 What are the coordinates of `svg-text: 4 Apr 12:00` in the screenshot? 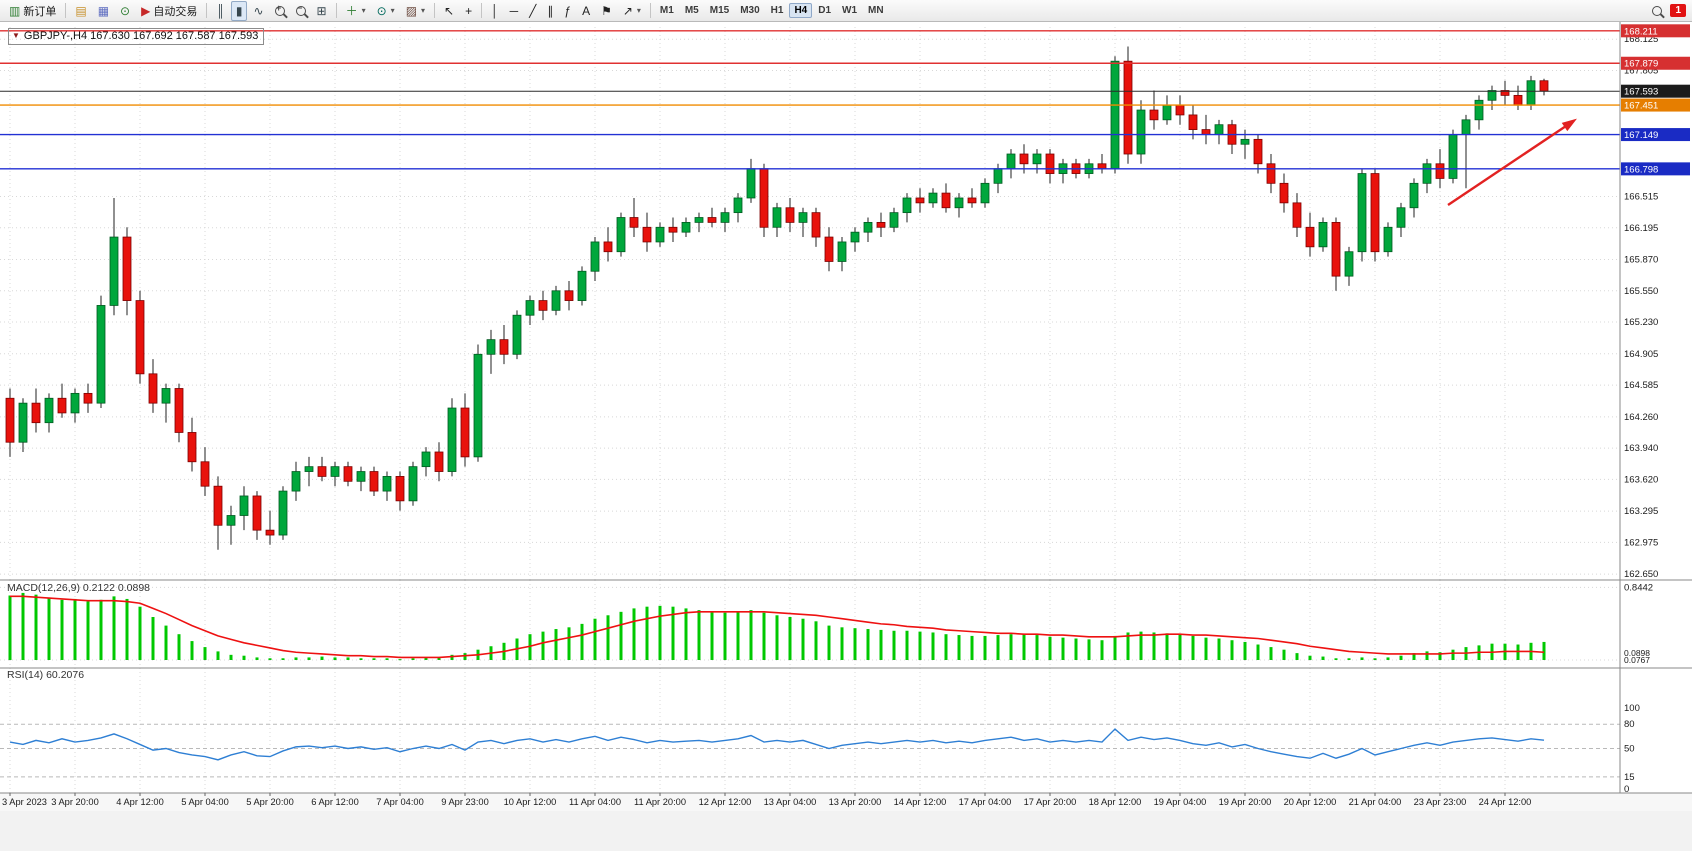 It's located at (140, 802).